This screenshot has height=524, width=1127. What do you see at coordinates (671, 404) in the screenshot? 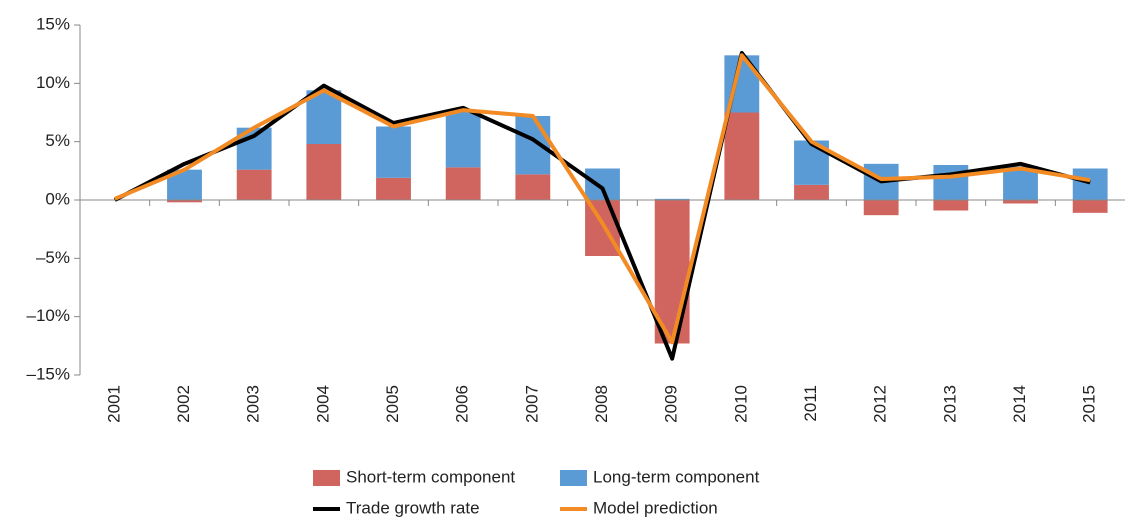
I see `x-tick-label: 2009` at bounding box center [671, 404].